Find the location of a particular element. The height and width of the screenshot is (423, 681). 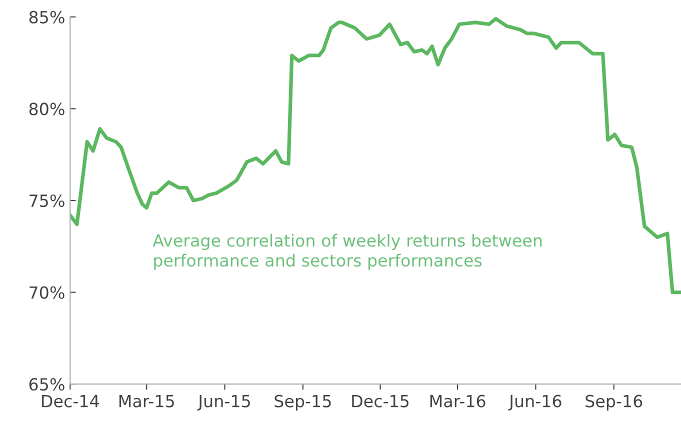

x-tick-label: Jun-16 is located at coordinates (535, 402).